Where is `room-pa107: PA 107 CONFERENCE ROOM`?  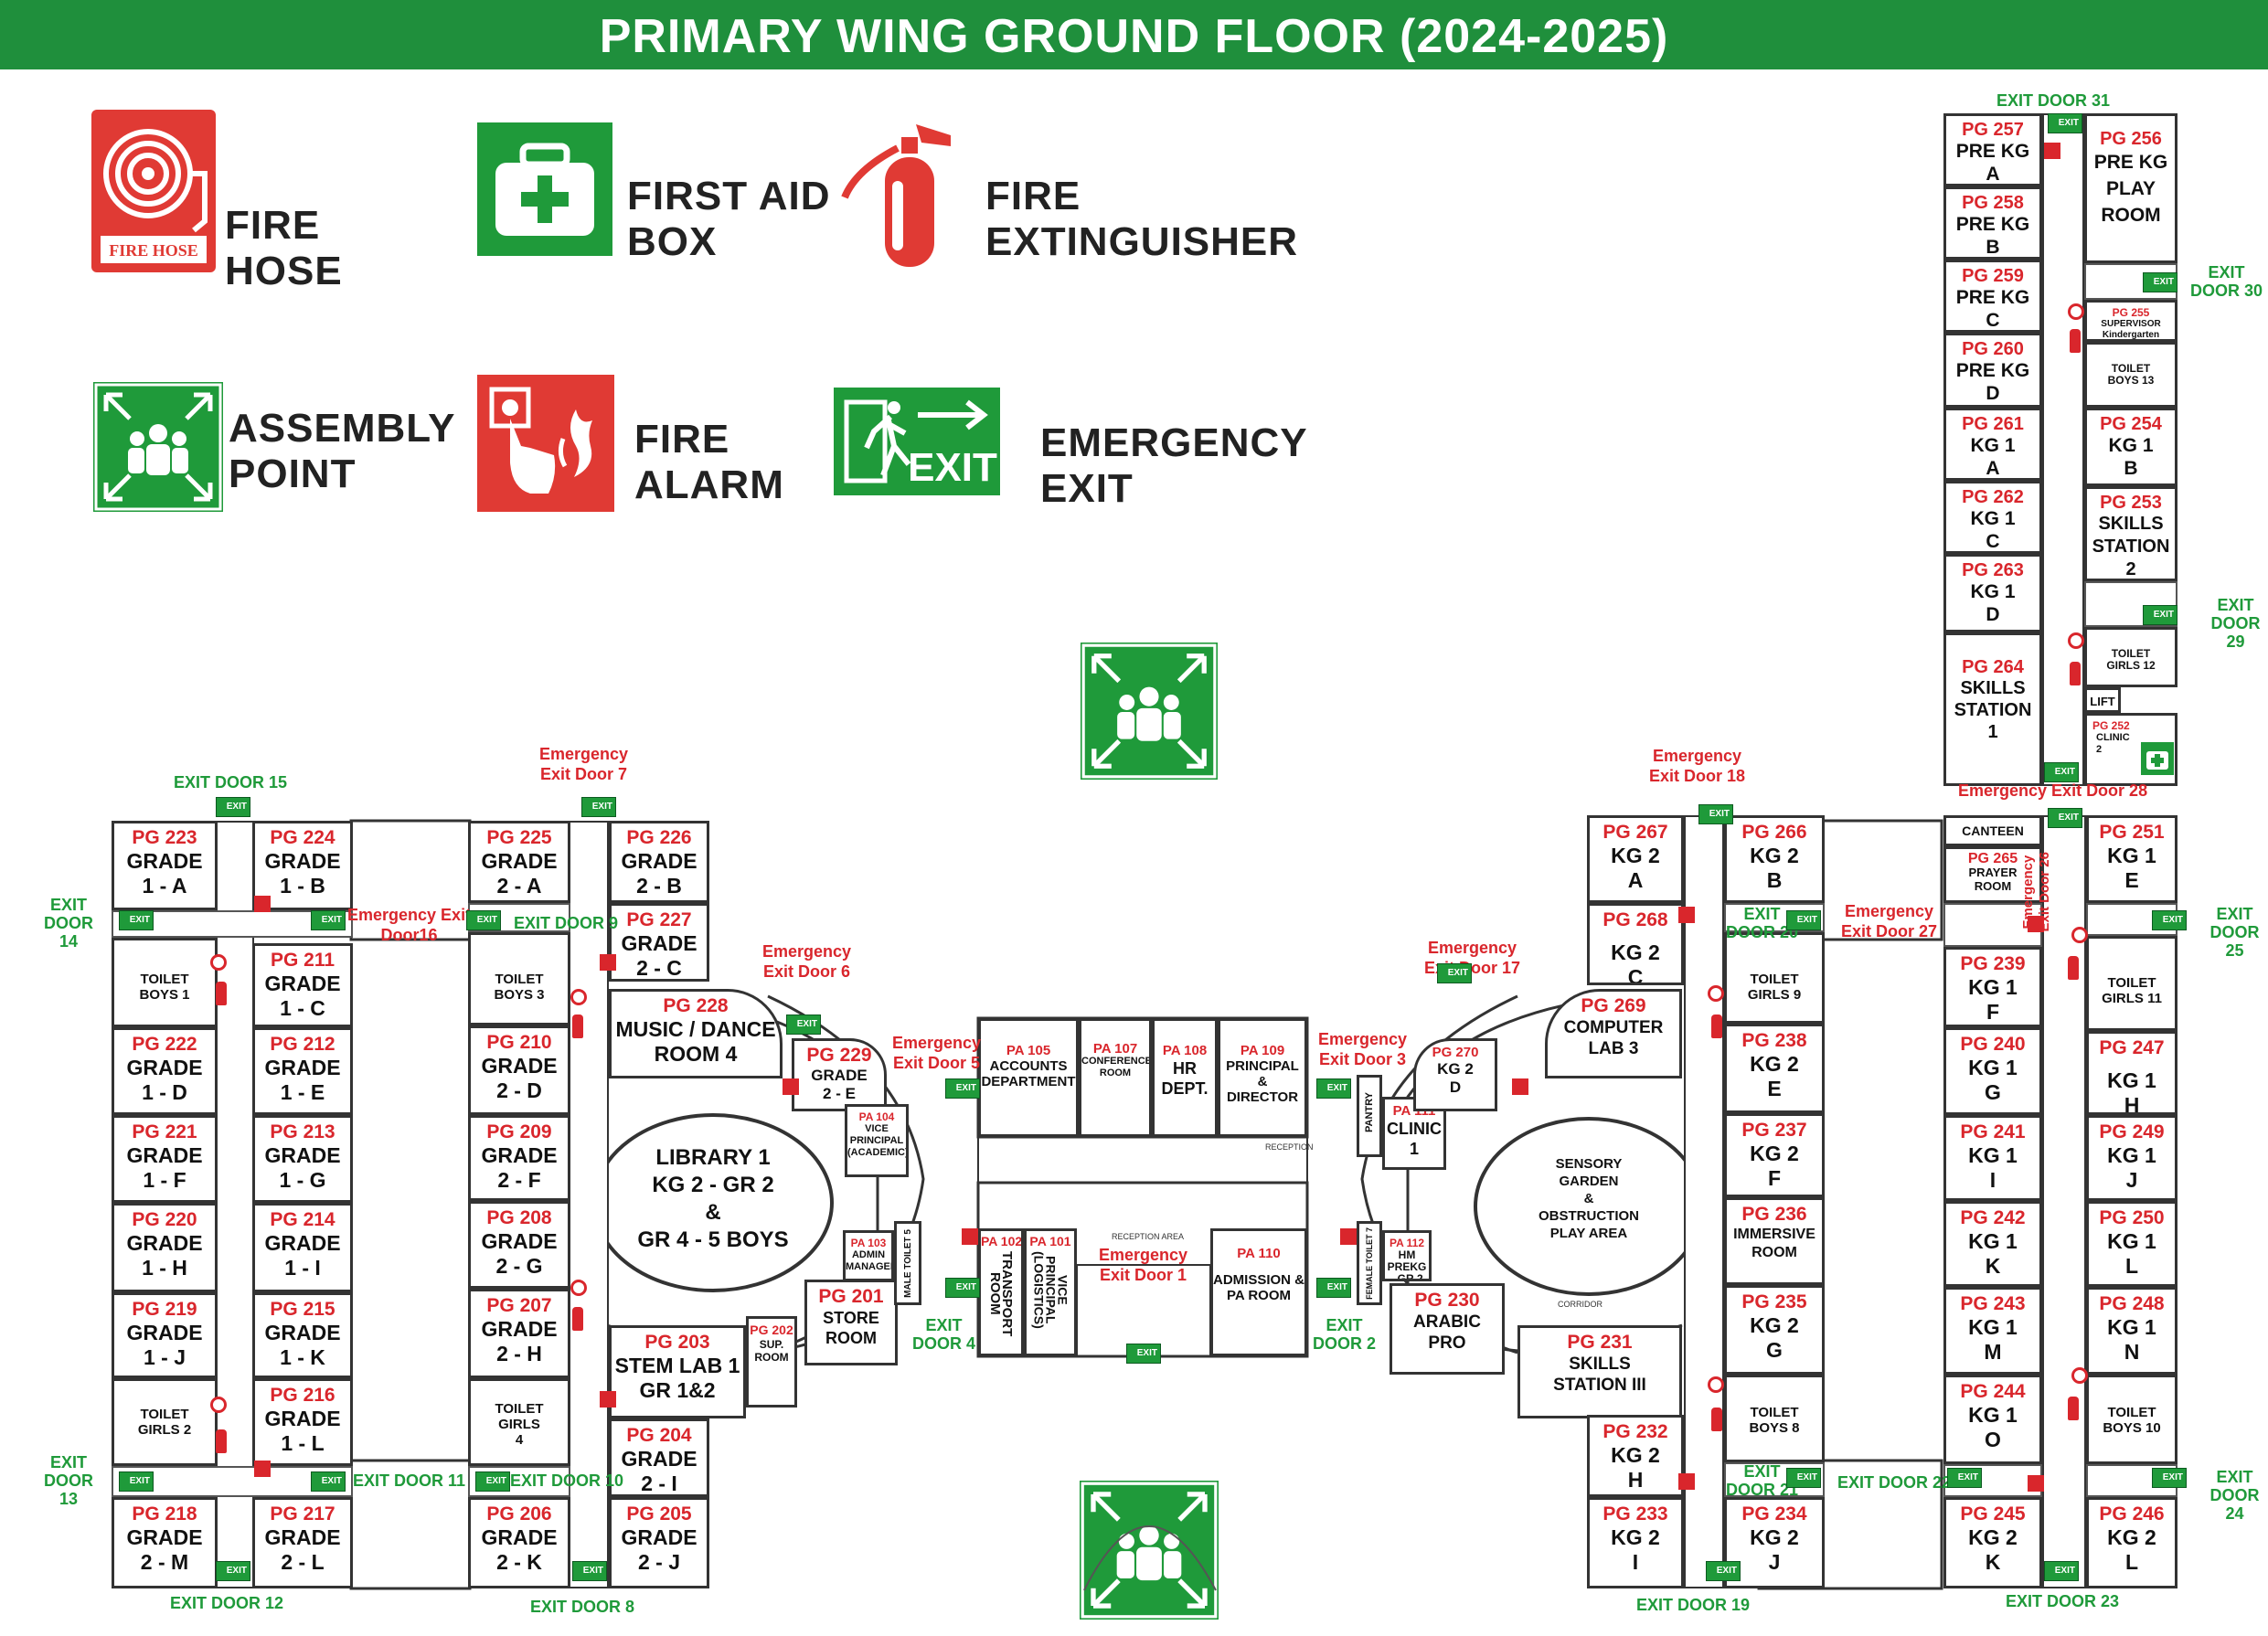 room-pa107: PA 107 CONFERENCE ROOM is located at coordinates (1115, 1078).